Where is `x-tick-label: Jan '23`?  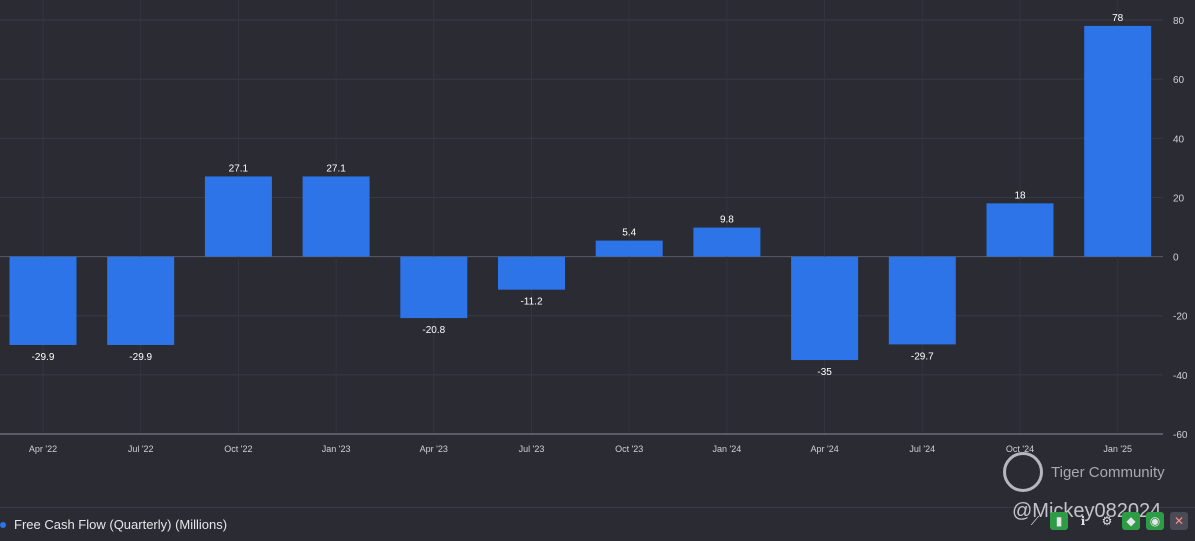 x-tick-label: Jan '23 is located at coordinates (336, 449).